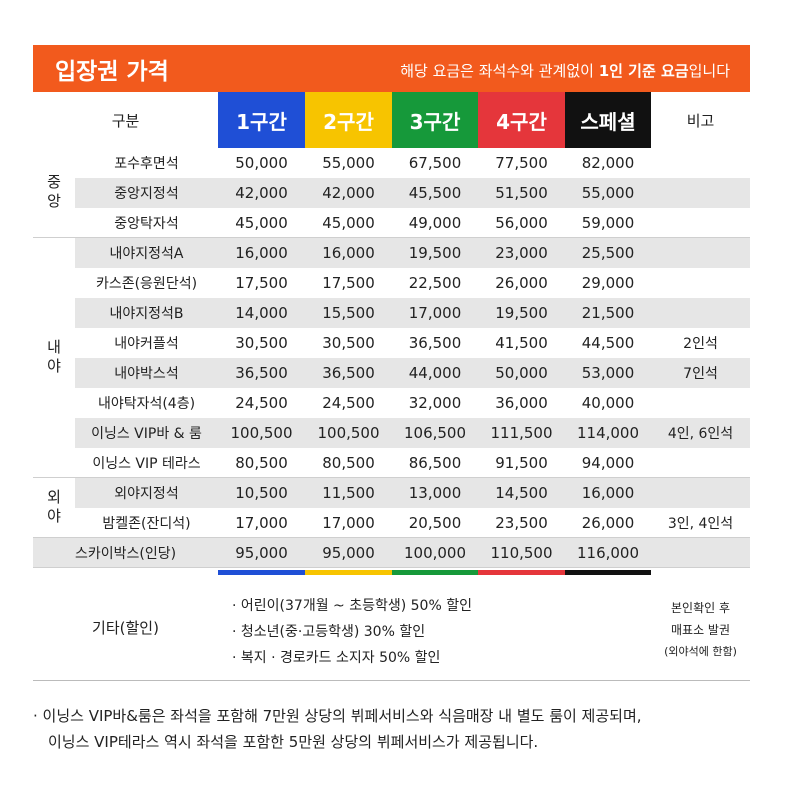 Image resolution: width=785 pixels, height=793 pixels. I want to click on other-remark: 매표소 발권, so click(700, 629).